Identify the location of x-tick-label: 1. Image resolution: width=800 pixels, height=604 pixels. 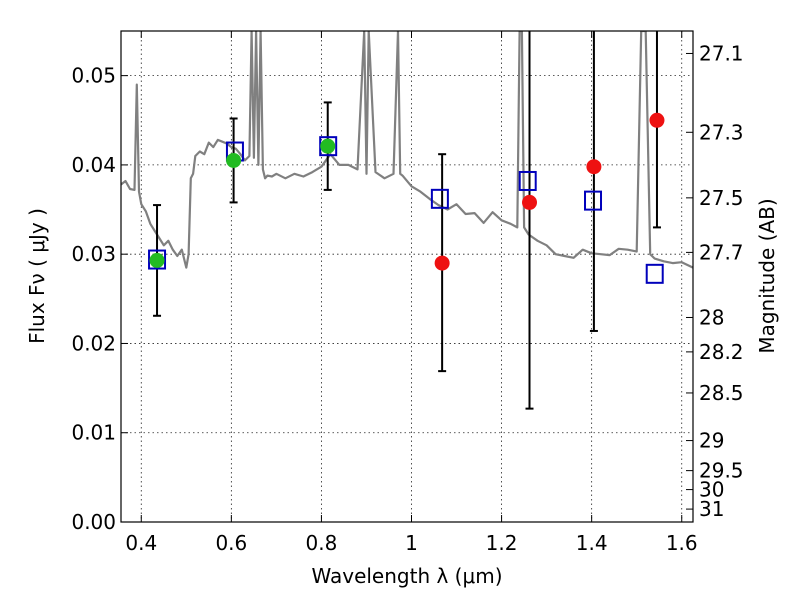
(411, 543).